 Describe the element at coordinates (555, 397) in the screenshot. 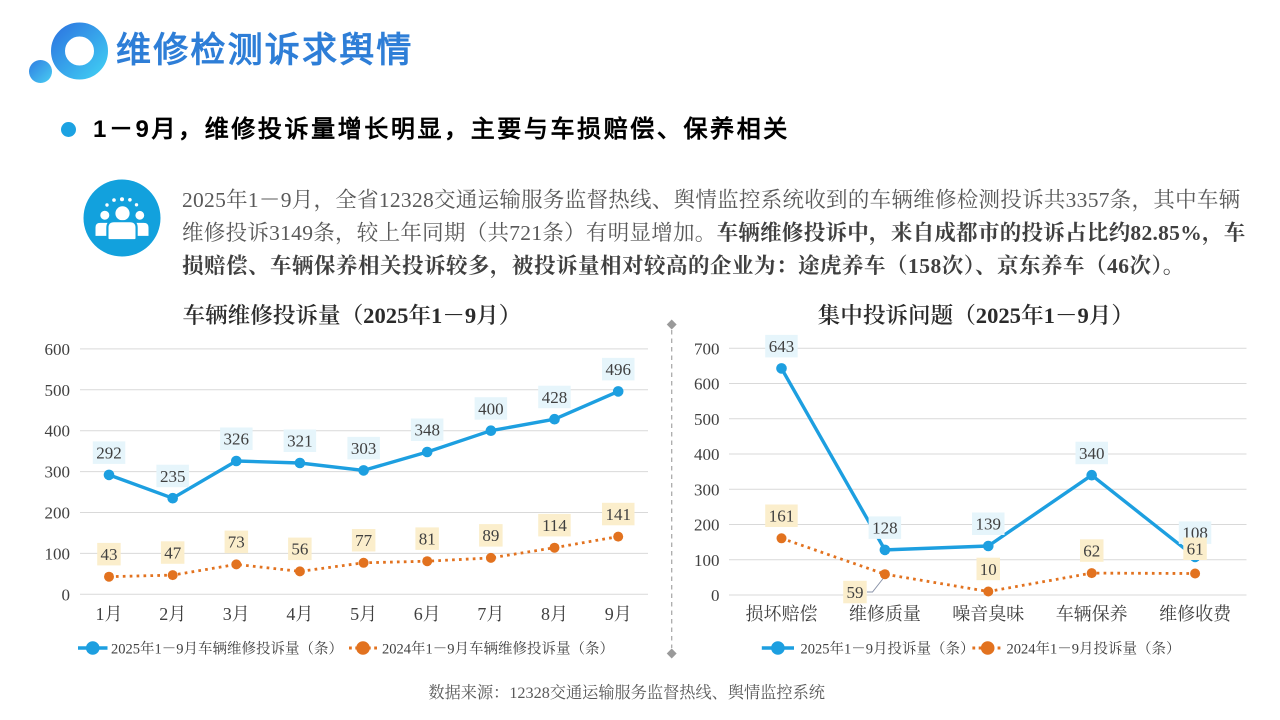

I see `svg-text: 428` at that location.